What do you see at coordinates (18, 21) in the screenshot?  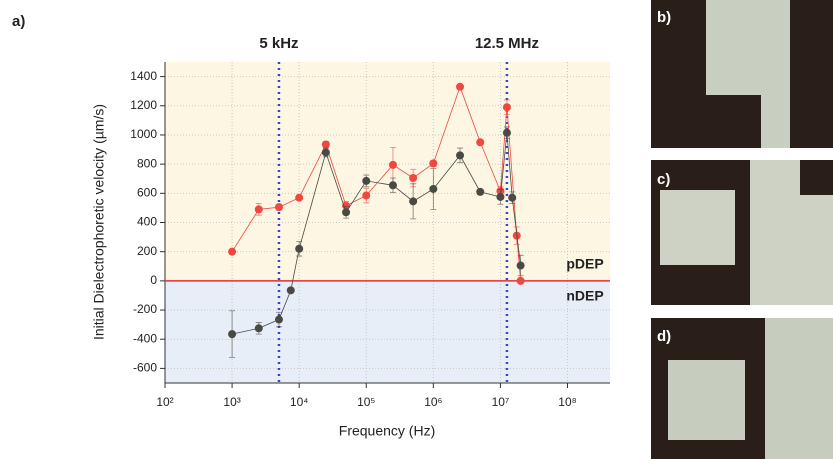 I see `panel-label: a)` at bounding box center [18, 21].